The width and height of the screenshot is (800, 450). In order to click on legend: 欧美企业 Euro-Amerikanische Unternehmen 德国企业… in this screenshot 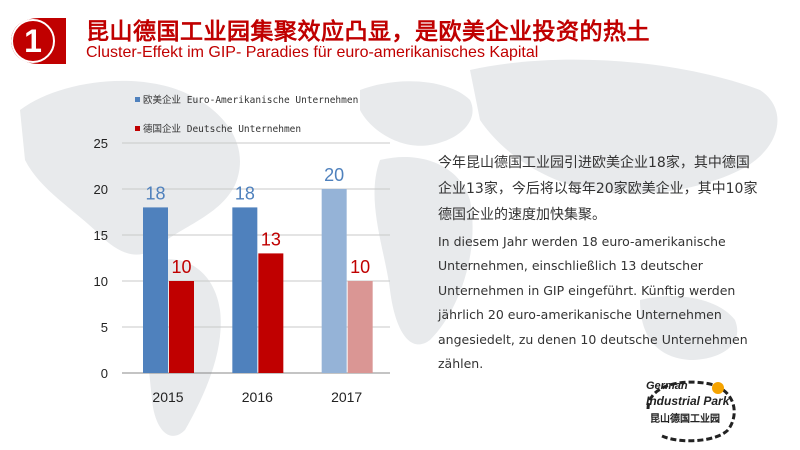, I will do `click(246, 114)`.